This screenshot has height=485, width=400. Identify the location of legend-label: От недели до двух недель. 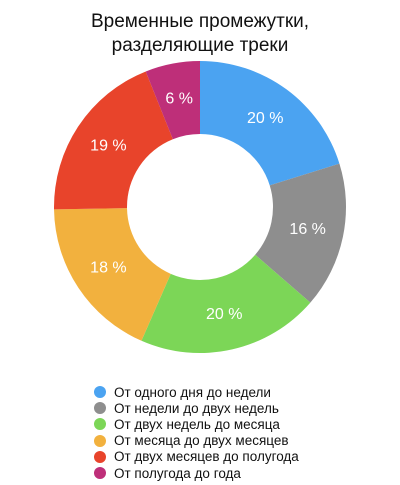
(196, 408).